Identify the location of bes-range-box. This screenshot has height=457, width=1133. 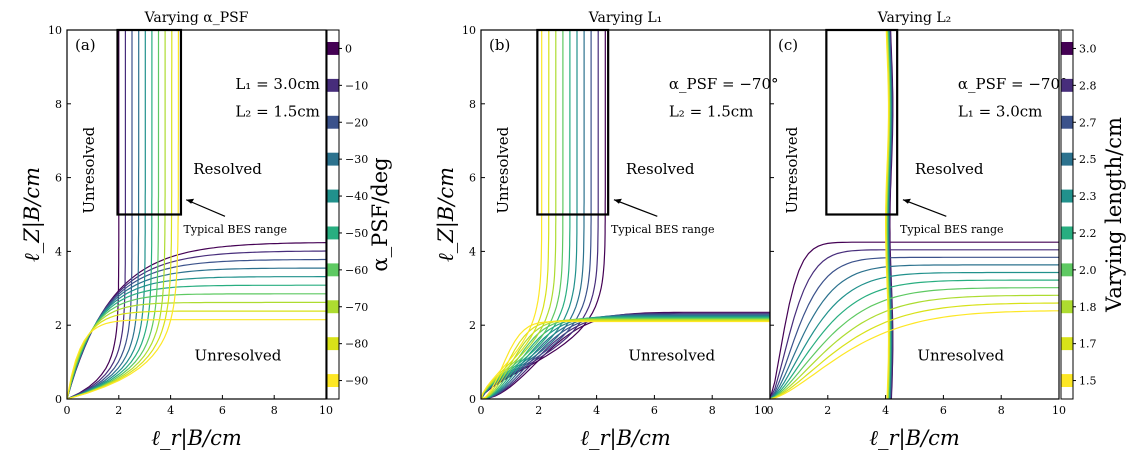
(573, 122).